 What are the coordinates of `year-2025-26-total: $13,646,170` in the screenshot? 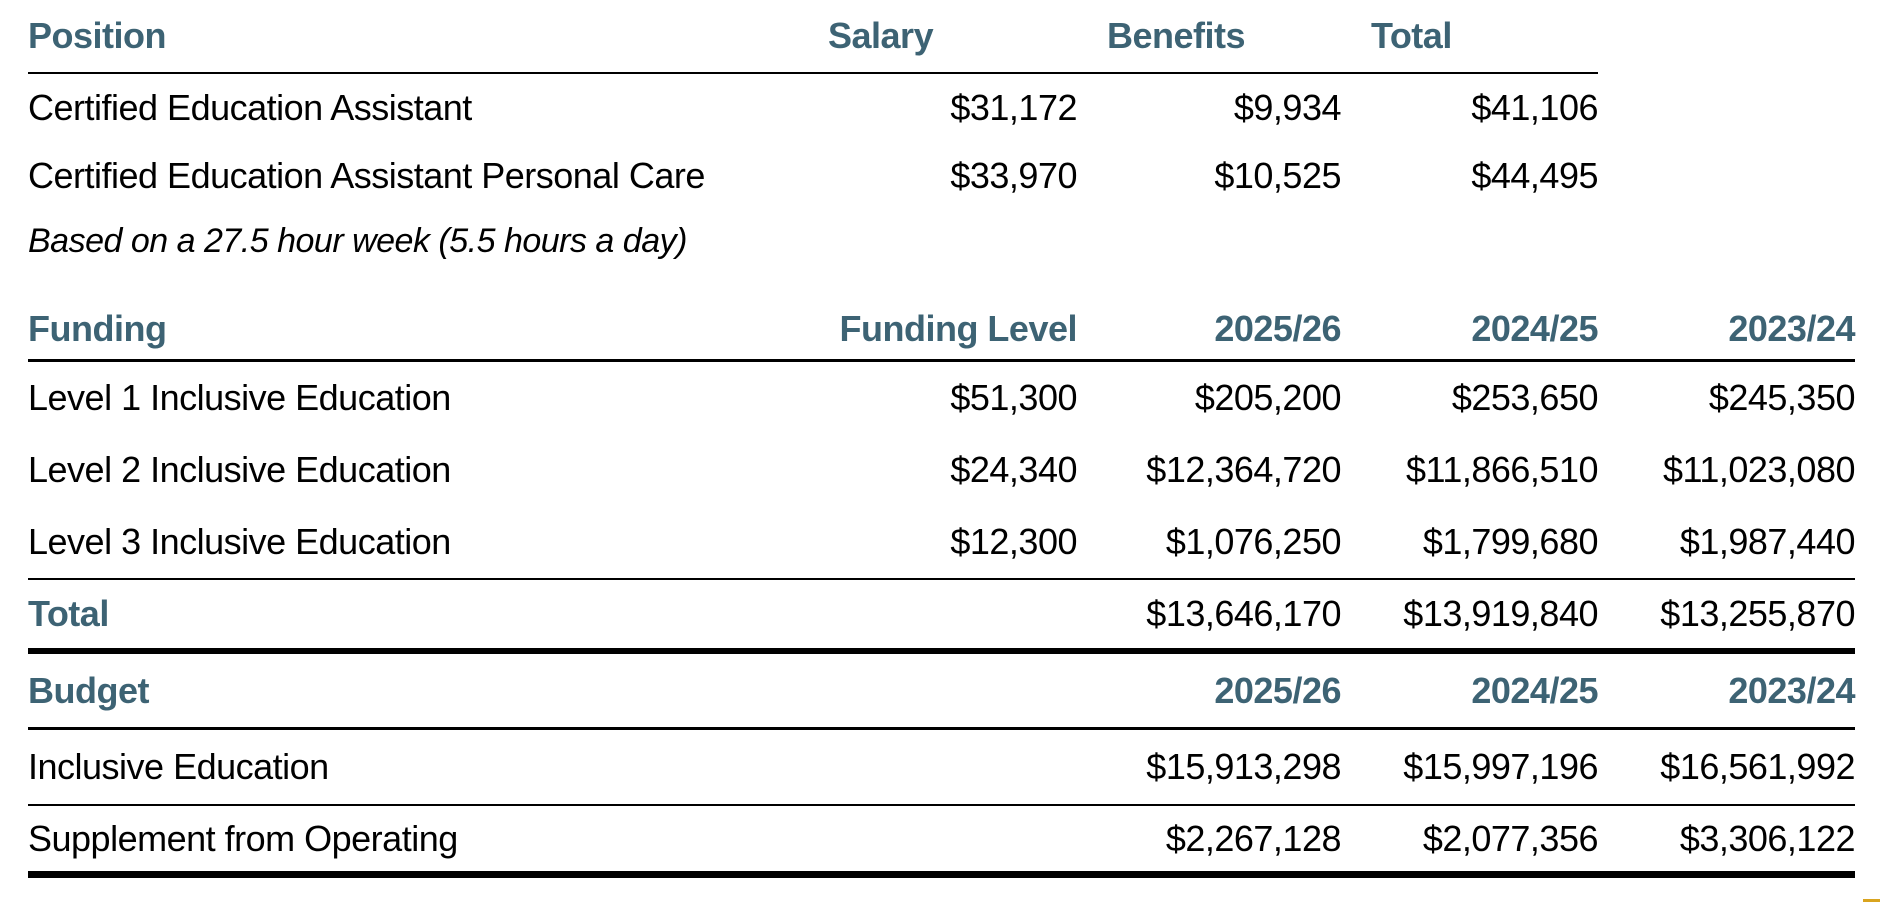 It's located at (1243, 614).